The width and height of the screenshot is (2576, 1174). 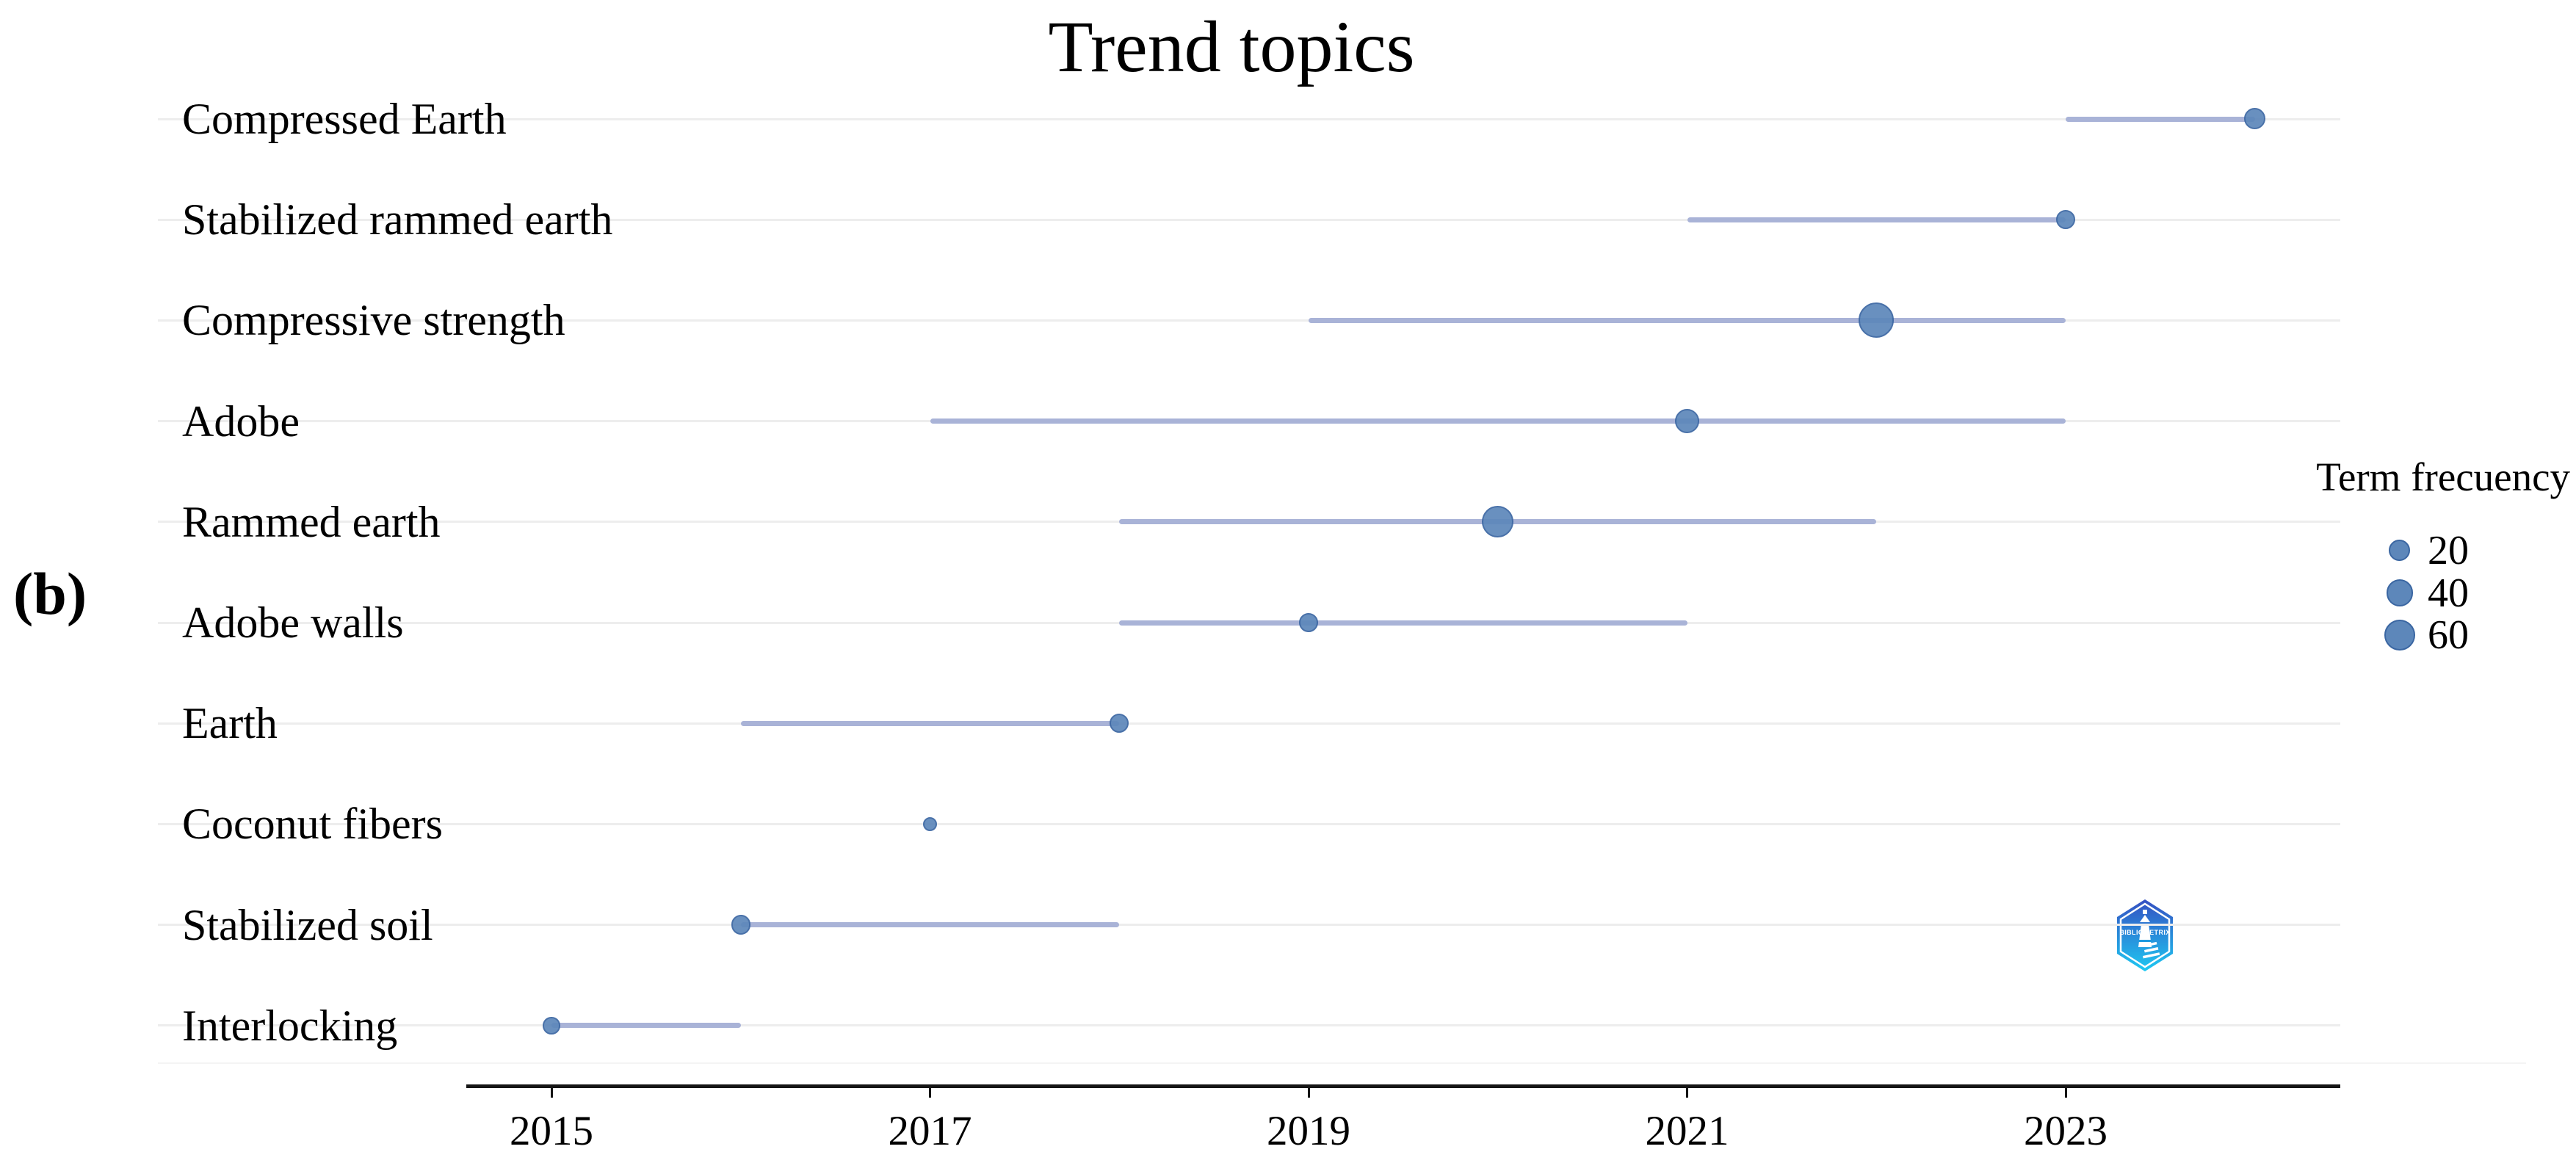 What do you see at coordinates (2145, 941) in the screenshot?
I see `logo-lighthouse-stripe` at bounding box center [2145, 941].